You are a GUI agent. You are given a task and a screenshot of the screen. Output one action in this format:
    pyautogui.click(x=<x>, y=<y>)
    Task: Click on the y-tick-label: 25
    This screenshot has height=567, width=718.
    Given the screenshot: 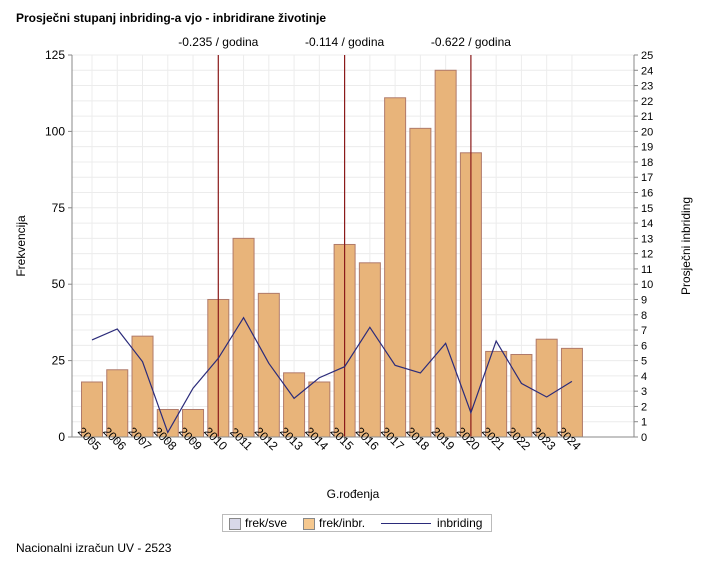 What is the action you would take?
    pyautogui.click(x=59, y=361)
    